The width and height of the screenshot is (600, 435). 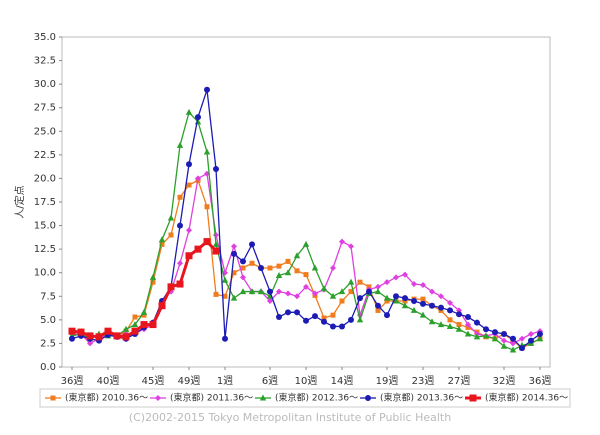 What do you see at coordinates (45, 61) in the screenshot?
I see `y-tick-label: 32.5` at bounding box center [45, 61].